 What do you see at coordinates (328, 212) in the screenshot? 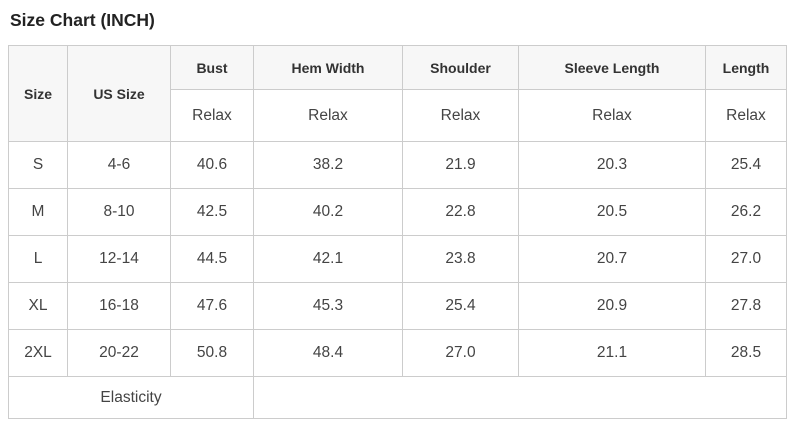
I see `measurement-cell: 40.2` at bounding box center [328, 212].